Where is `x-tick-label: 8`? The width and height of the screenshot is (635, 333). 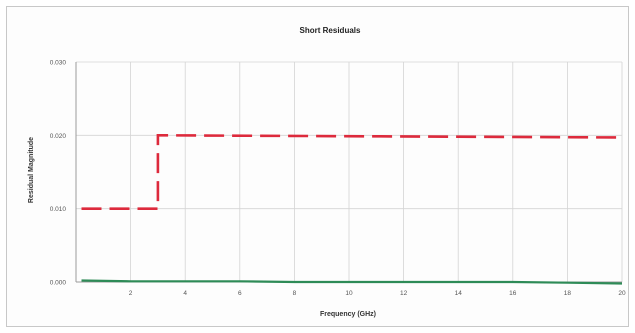 x-tick-label: 8 is located at coordinates (295, 293).